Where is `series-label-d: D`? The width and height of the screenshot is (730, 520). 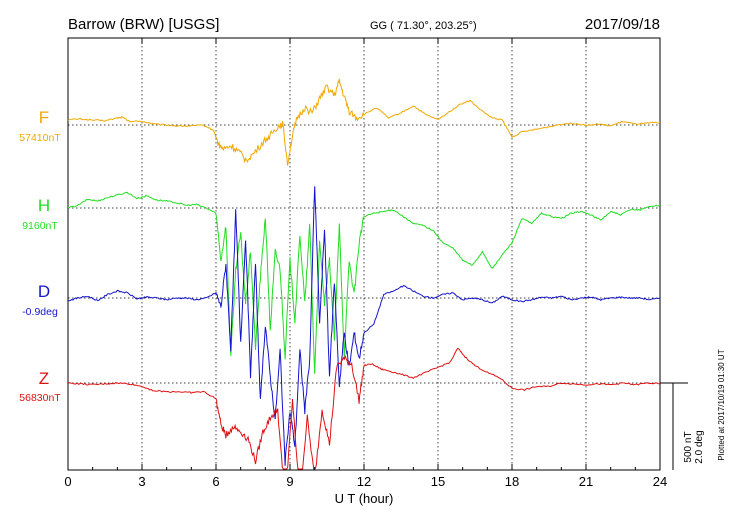 series-label-d: D is located at coordinates (44, 291).